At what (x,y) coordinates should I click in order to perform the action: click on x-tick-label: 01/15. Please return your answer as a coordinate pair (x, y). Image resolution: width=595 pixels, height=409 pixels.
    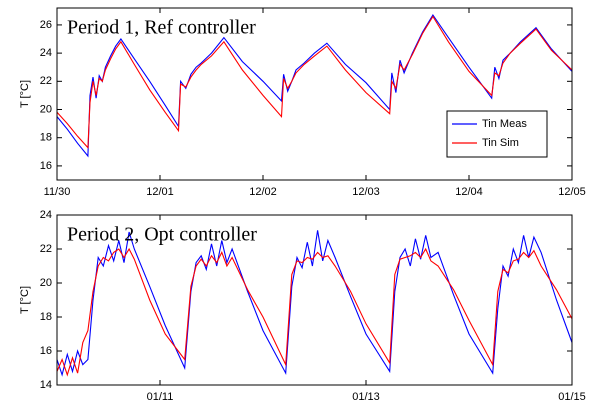
    Looking at the image, I should click on (572, 397).